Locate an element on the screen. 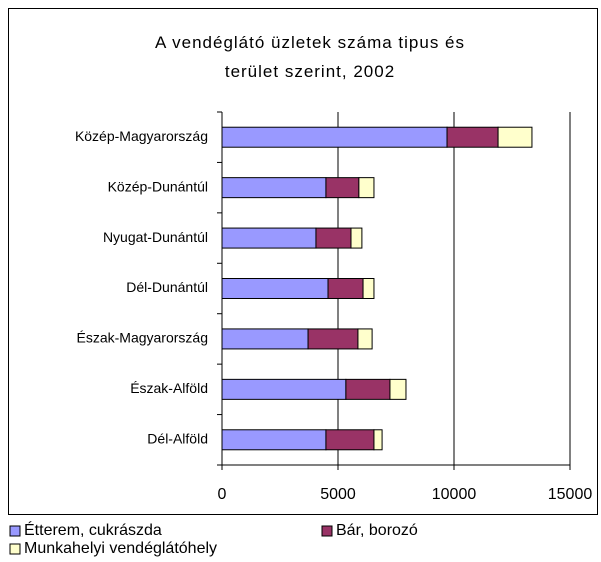  y-tick-label: Közép-Dunántúl is located at coordinates (158, 186).